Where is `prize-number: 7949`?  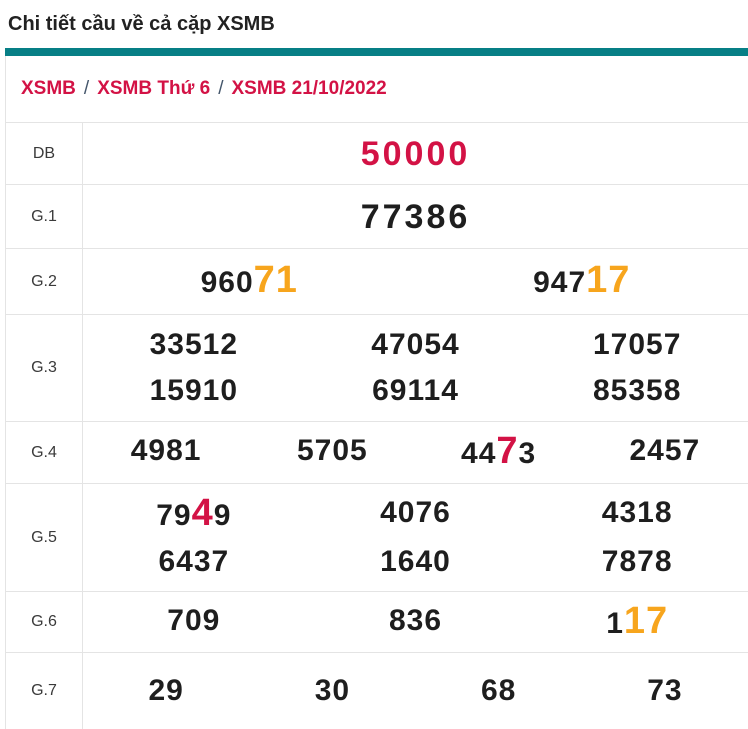 prize-number: 7949 is located at coordinates (194, 514).